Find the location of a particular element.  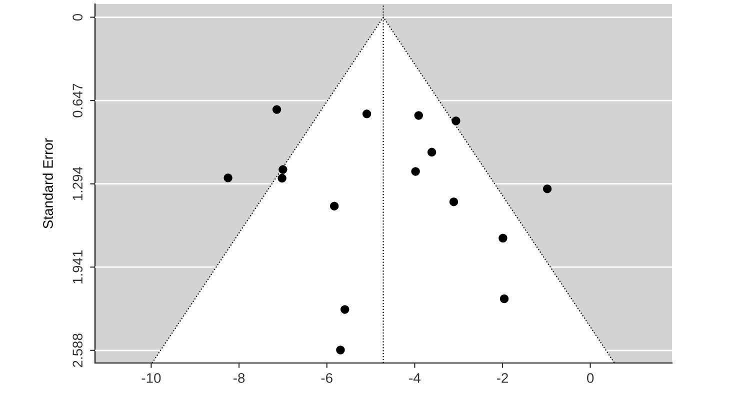

y-tick-label: 1.941 is located at coordinates (77, 267).